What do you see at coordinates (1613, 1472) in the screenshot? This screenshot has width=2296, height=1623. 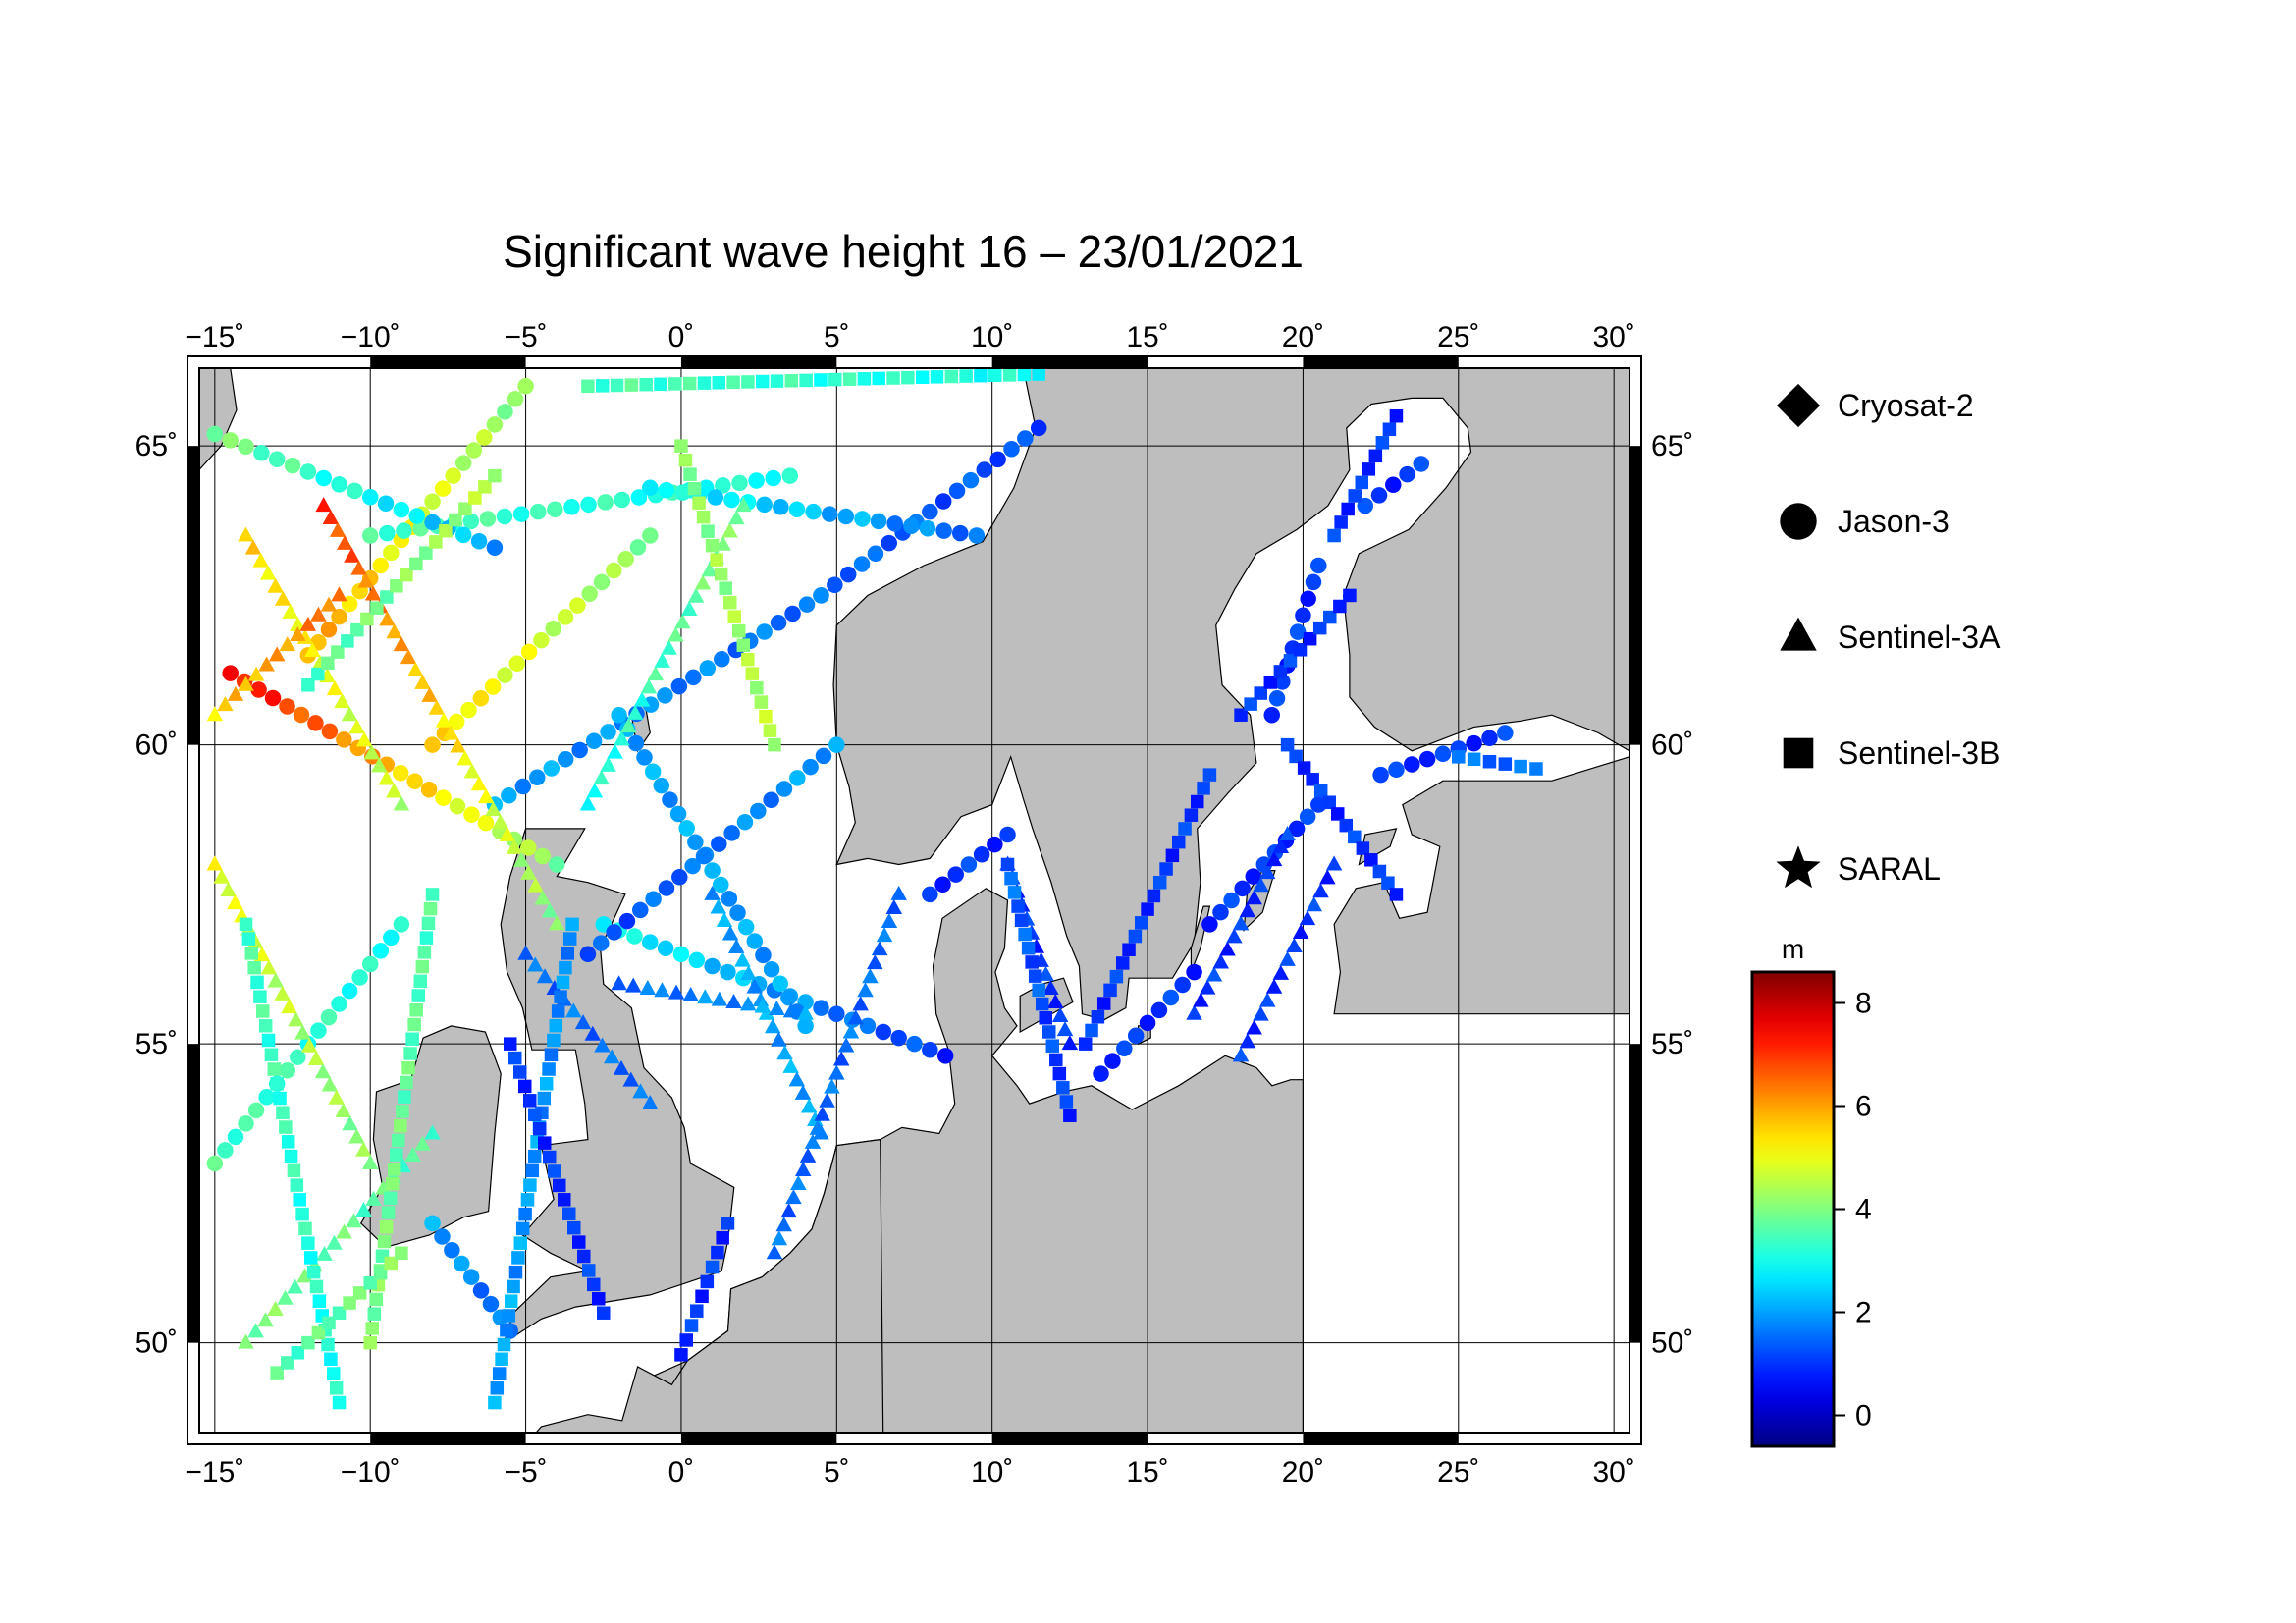 I see `lon-tick-label-bottom: 30˚` at bounding box center [1613, 1472].